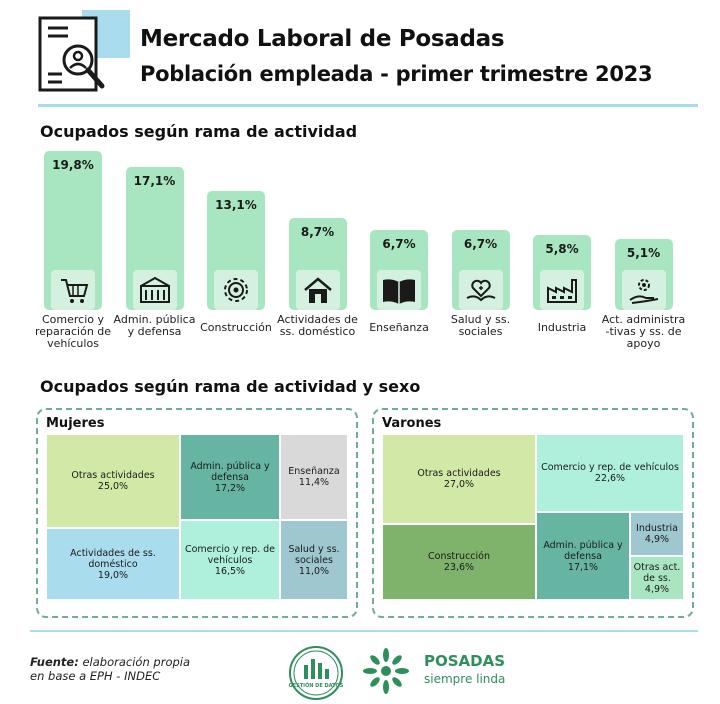 This screenshot has height=704, width=720. I want to click on treemap-cell-value: 19,0%, so click(113, 575).